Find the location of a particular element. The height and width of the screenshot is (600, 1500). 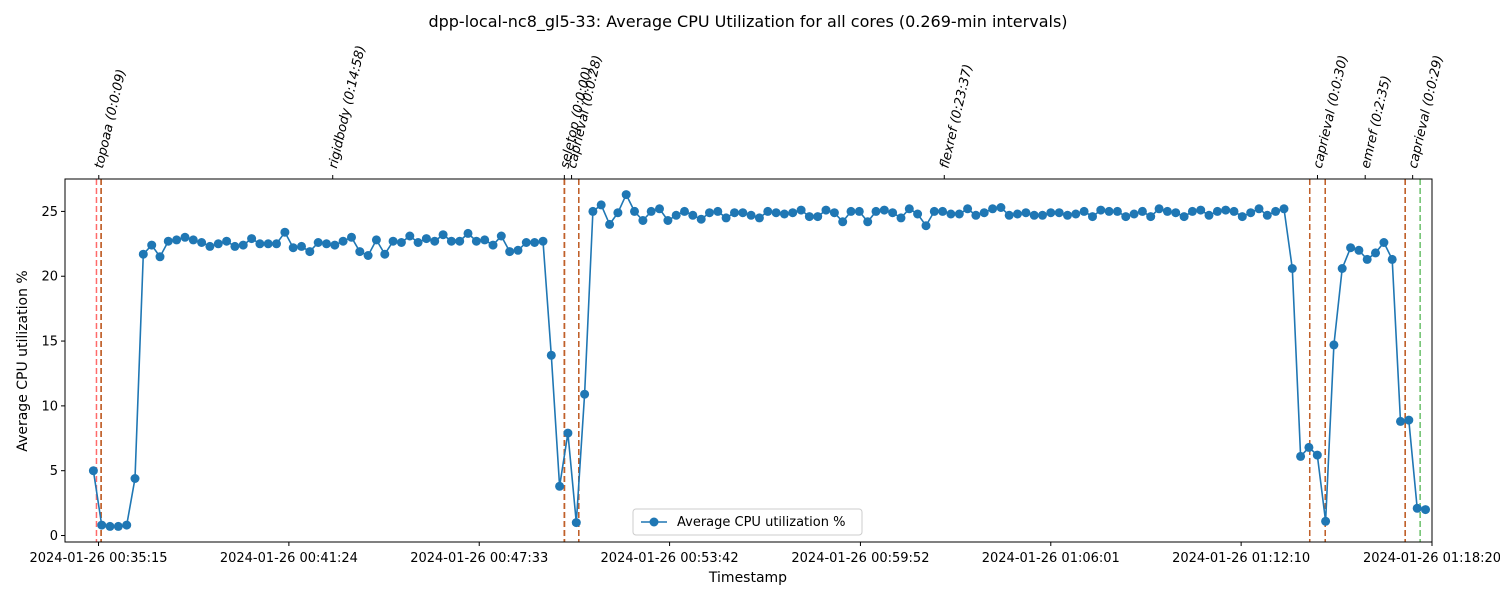

y-tick-label: 20 is located at coordinates (49, 277).